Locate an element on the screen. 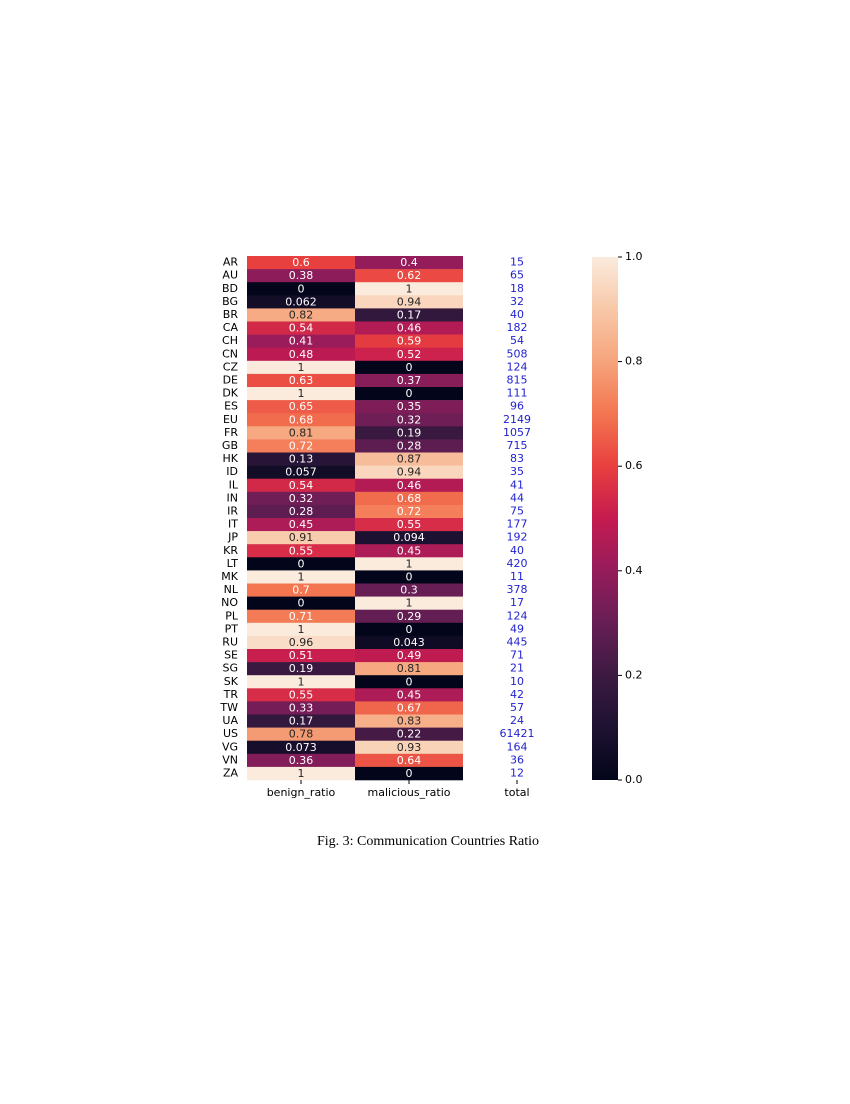 Image resolution: width=850 pixels, height=1104 pixels. value-label: 0.45 is located at coordinates (409, 694).